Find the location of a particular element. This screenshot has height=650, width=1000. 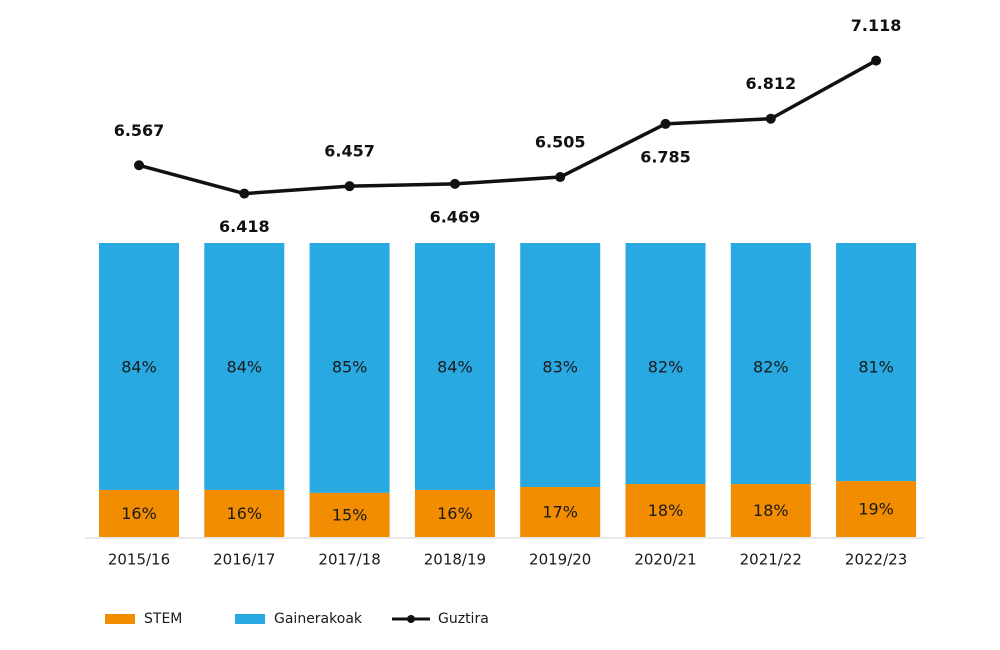

legend-label-stem: STEM is located at coordinates (163, 619).